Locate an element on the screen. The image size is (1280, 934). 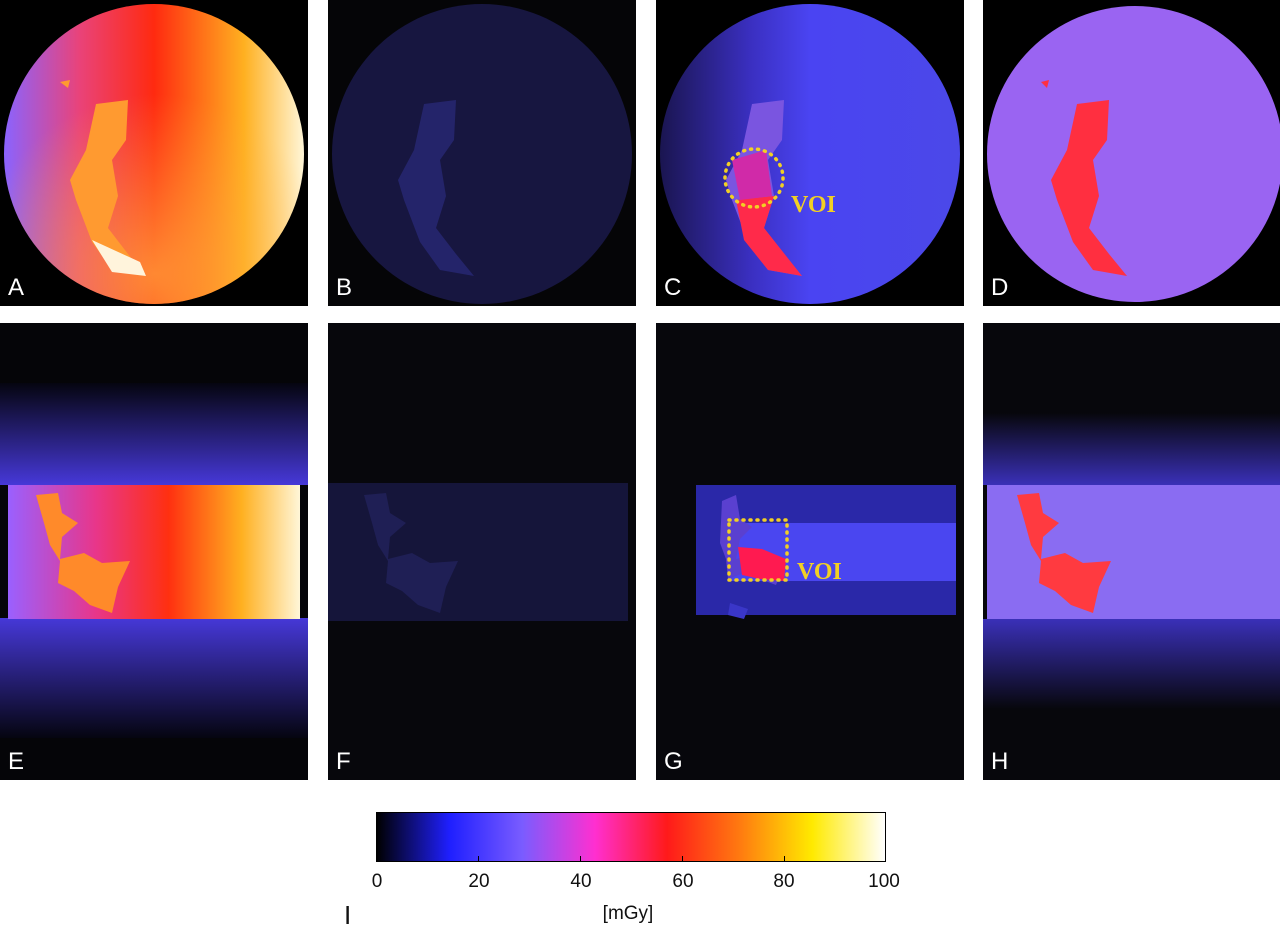
colorbar-tick-label: 80 is located at coordinates (784, 881).